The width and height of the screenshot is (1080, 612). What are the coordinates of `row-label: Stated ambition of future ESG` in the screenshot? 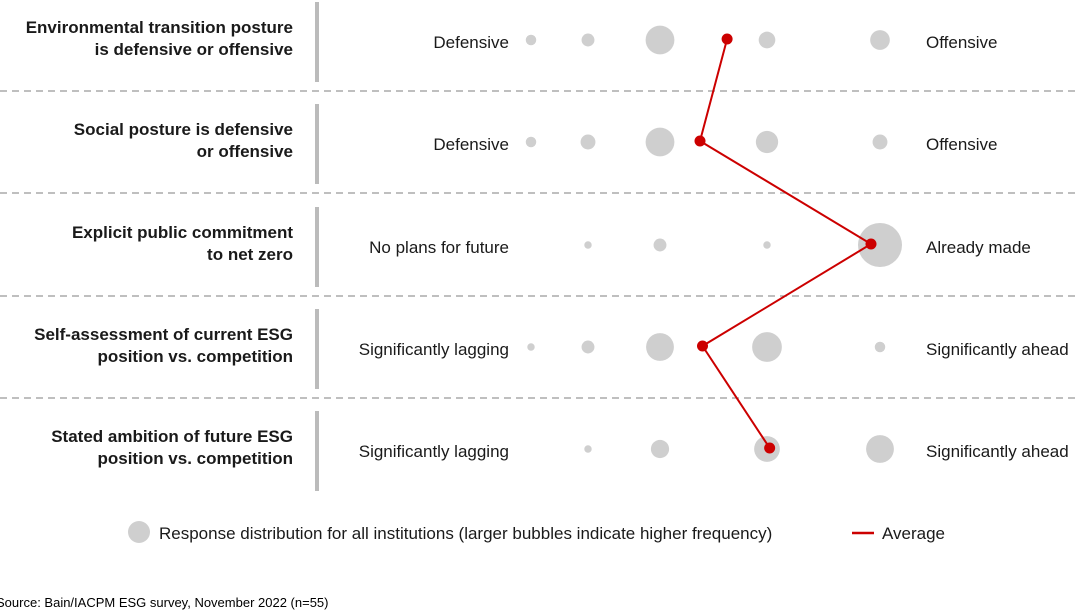 It's located at (172, 436).